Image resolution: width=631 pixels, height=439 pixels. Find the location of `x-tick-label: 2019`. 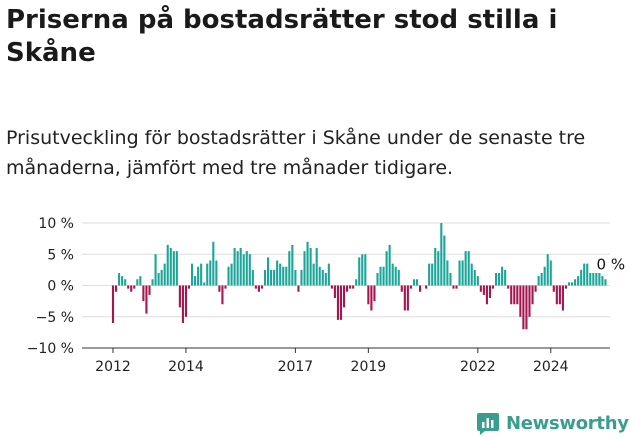

x-tick-label: 2019 is located at coordinates (369, 367).